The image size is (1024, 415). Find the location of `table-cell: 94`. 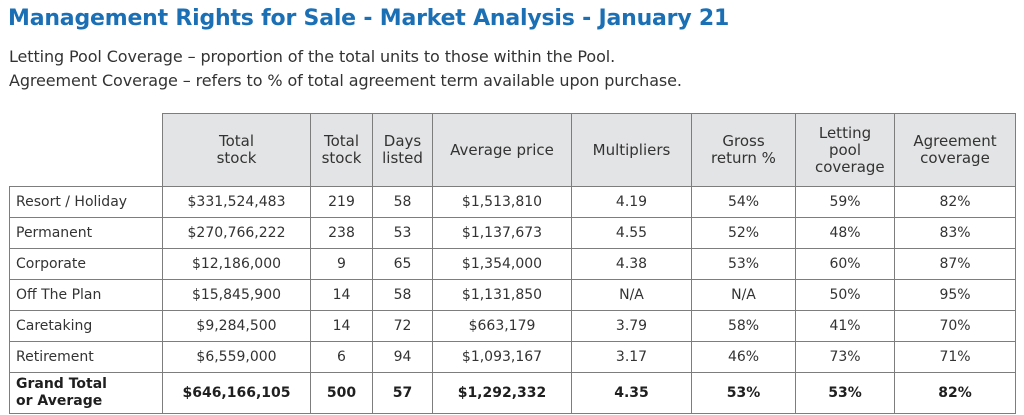

table-cell: 94 is located at coordinates (402, 357).